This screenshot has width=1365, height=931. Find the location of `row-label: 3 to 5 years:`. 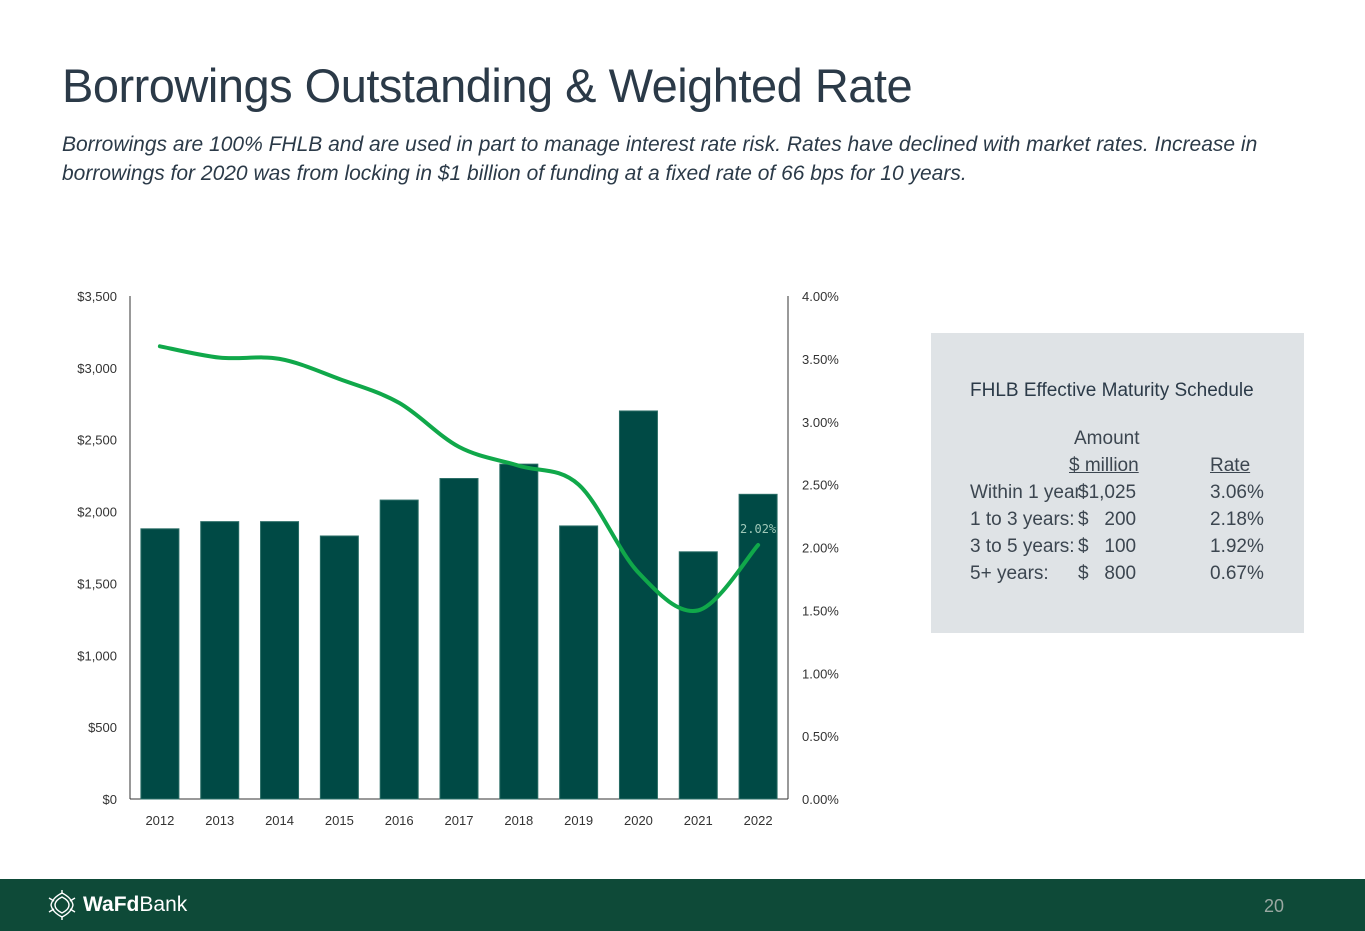

row-label: 3 to 5 years: is located at coordinates (1022, 546).